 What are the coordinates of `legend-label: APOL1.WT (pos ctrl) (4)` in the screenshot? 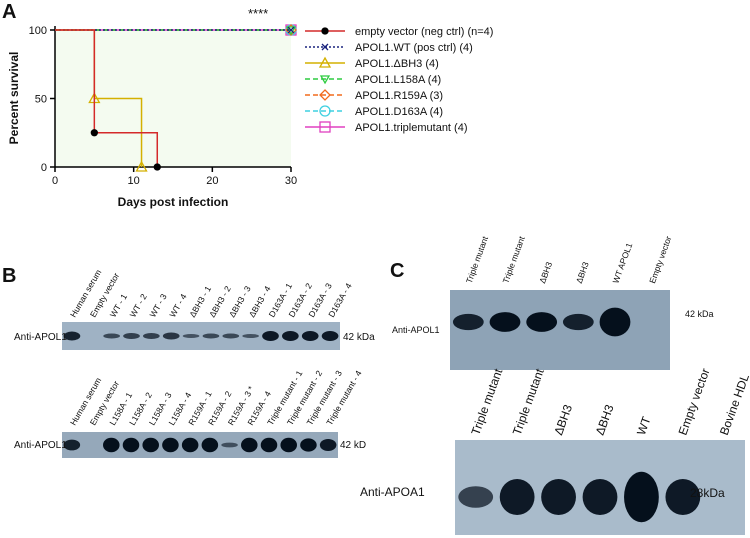 It's located at (414, 48).